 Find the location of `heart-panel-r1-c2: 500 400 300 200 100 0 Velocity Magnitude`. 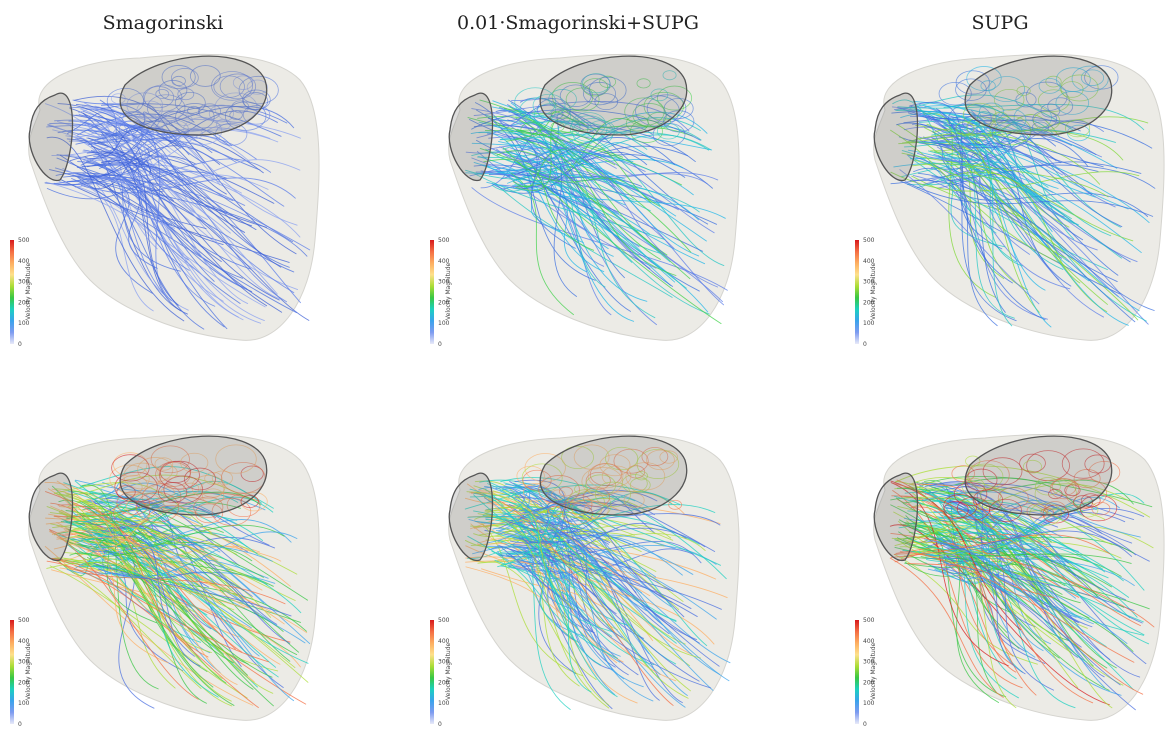

heart-panel-r1-c2: 500 400 300 200 100 0 Velocity Magnitude is located at coordinates (582, 197).